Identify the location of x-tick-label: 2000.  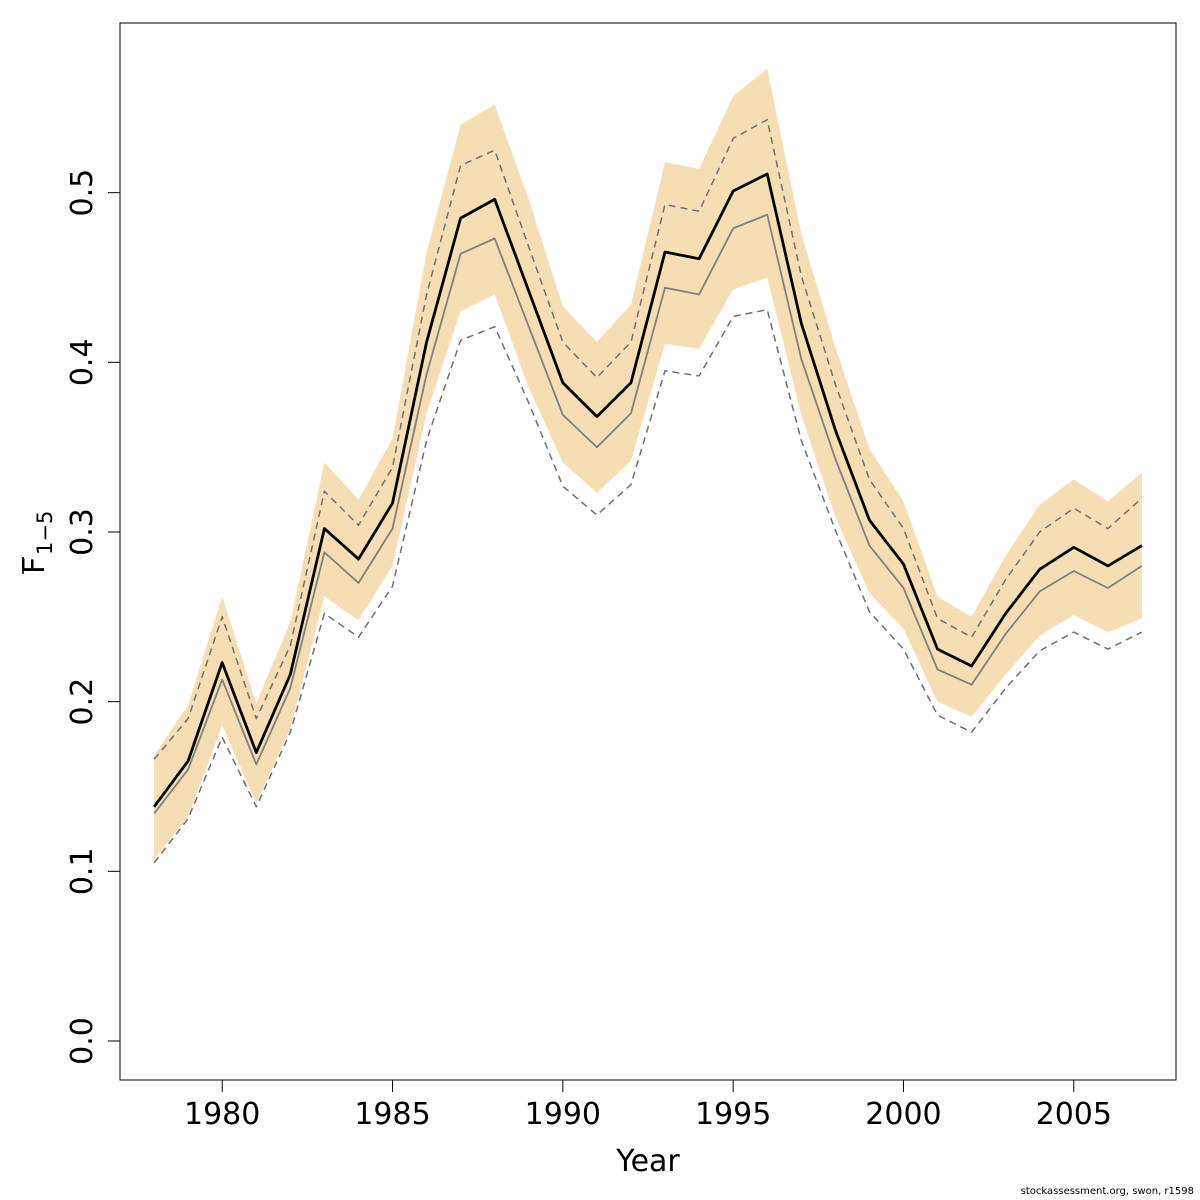
(903, 1114).